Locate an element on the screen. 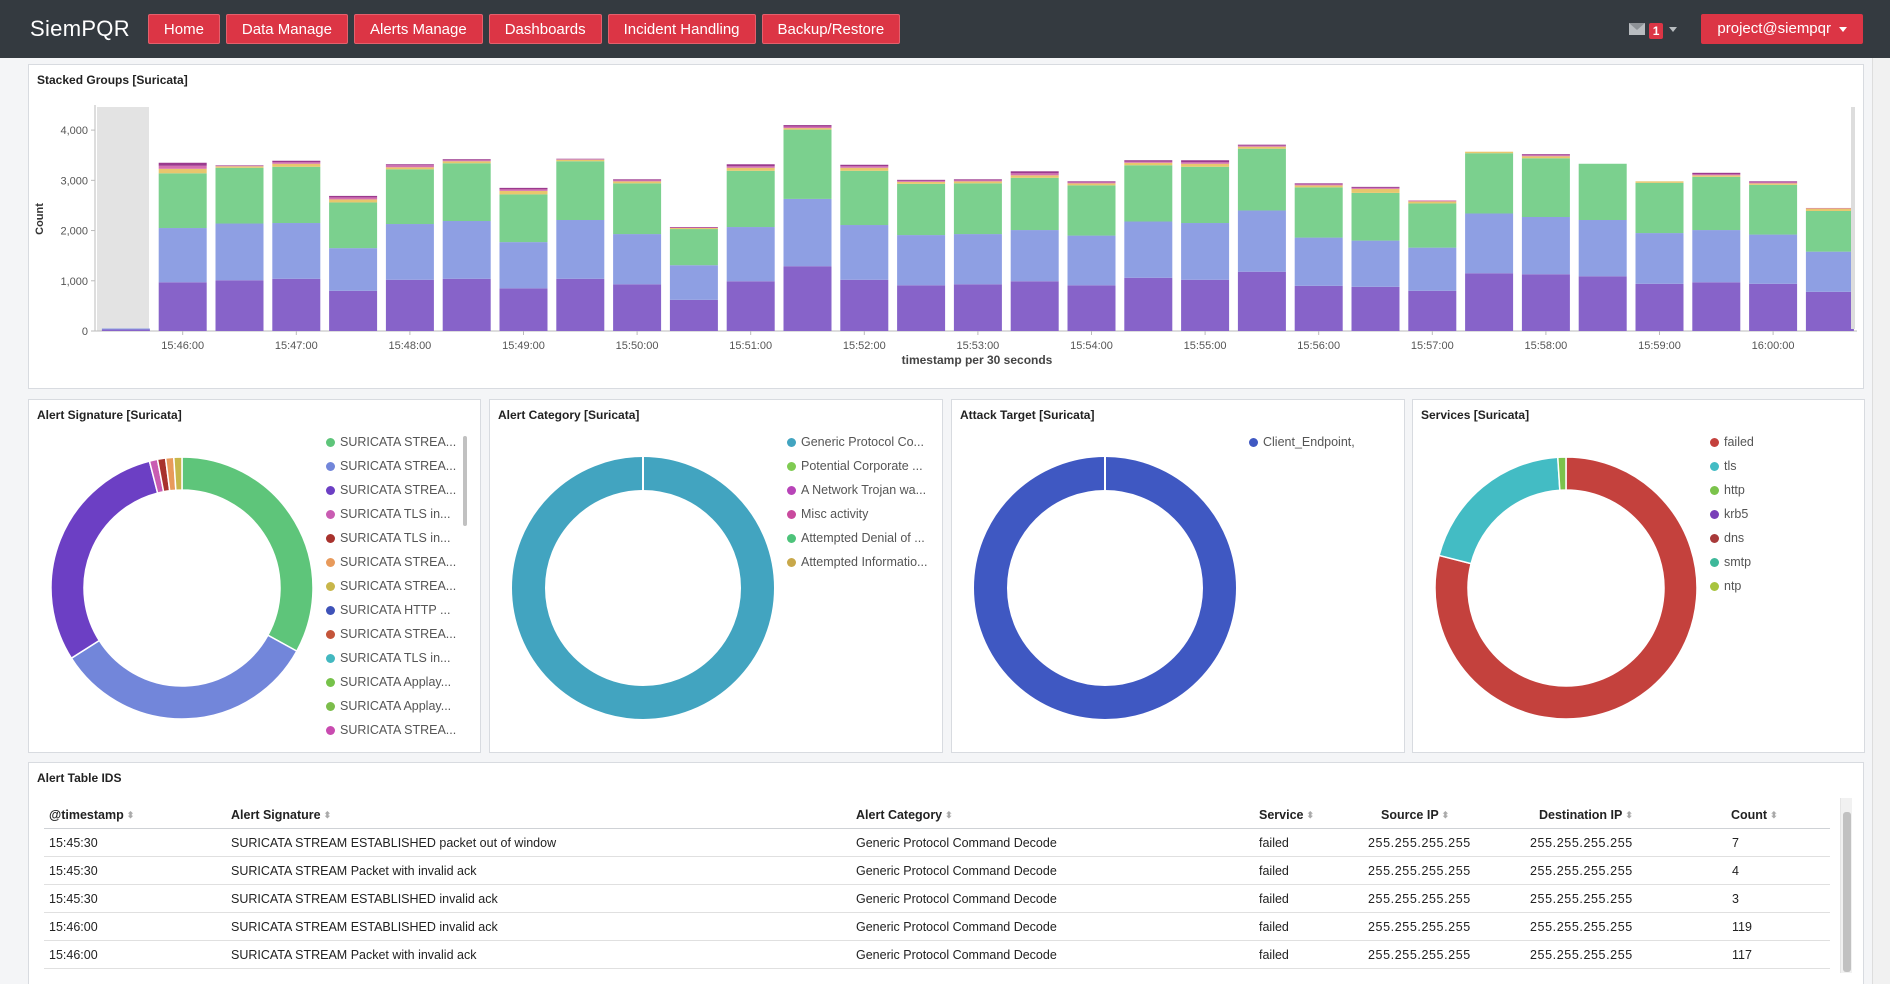 The image size is (1890, 984). column-header-alert-signature: Alert Signature ⬍ is located at coordinates (281, 815).